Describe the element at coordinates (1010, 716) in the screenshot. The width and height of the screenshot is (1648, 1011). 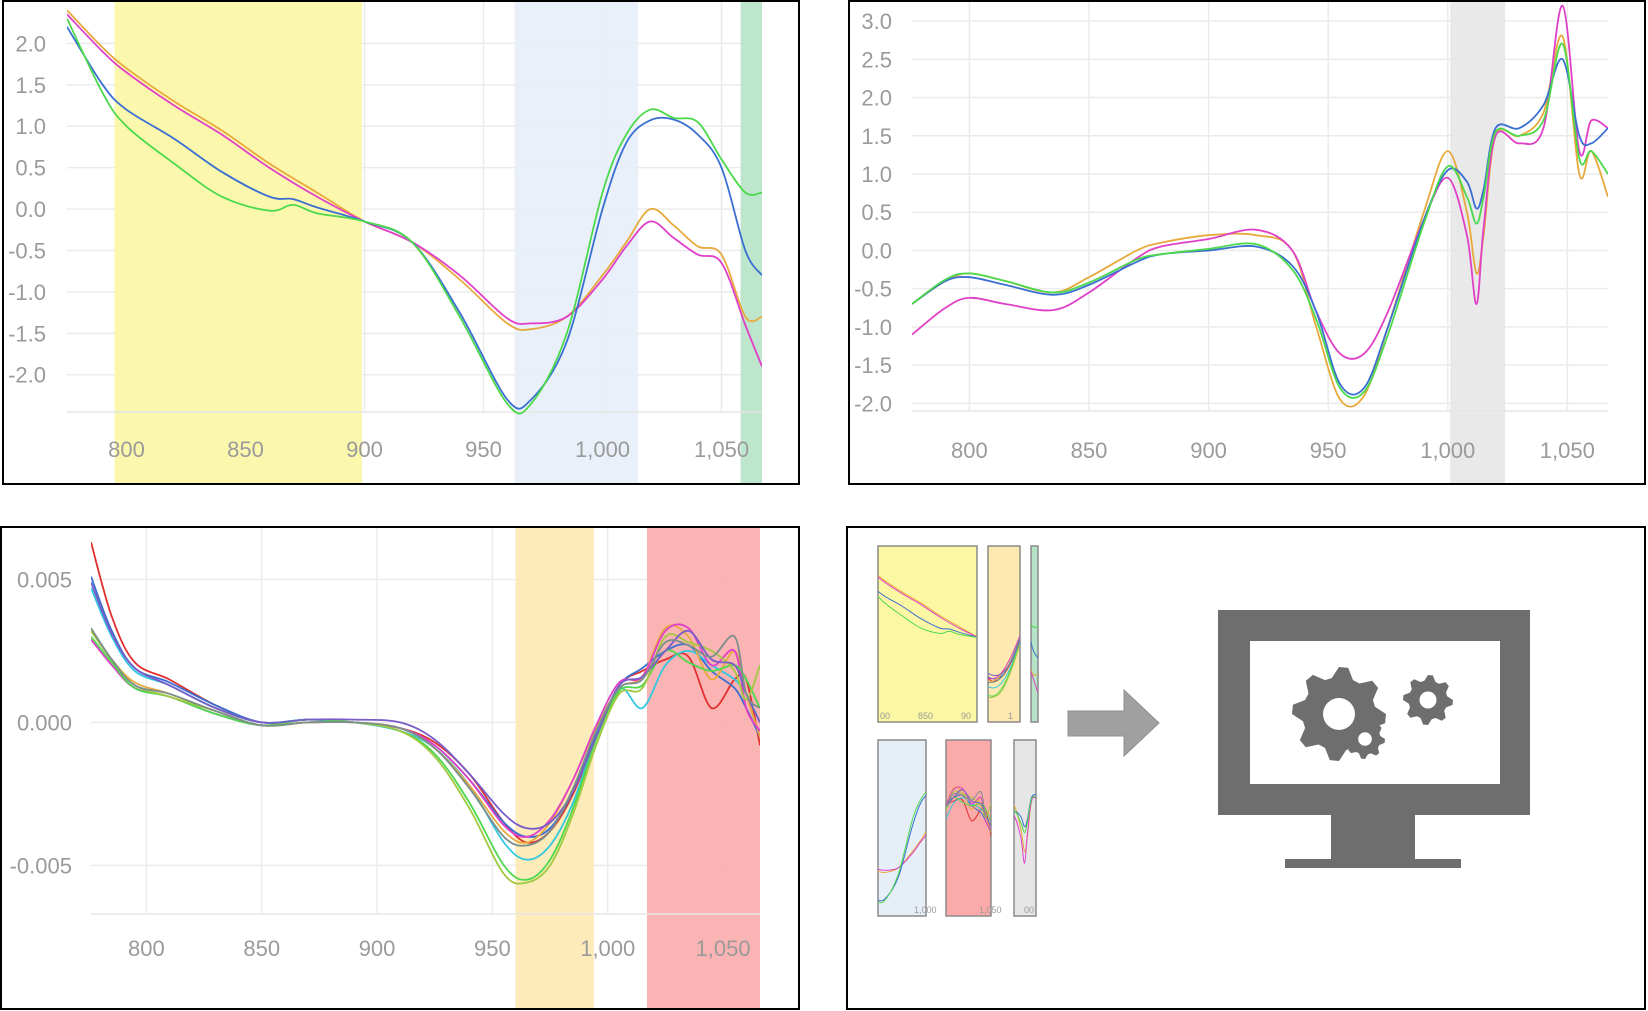
I see `thumb-tick-label: 1` at that location.